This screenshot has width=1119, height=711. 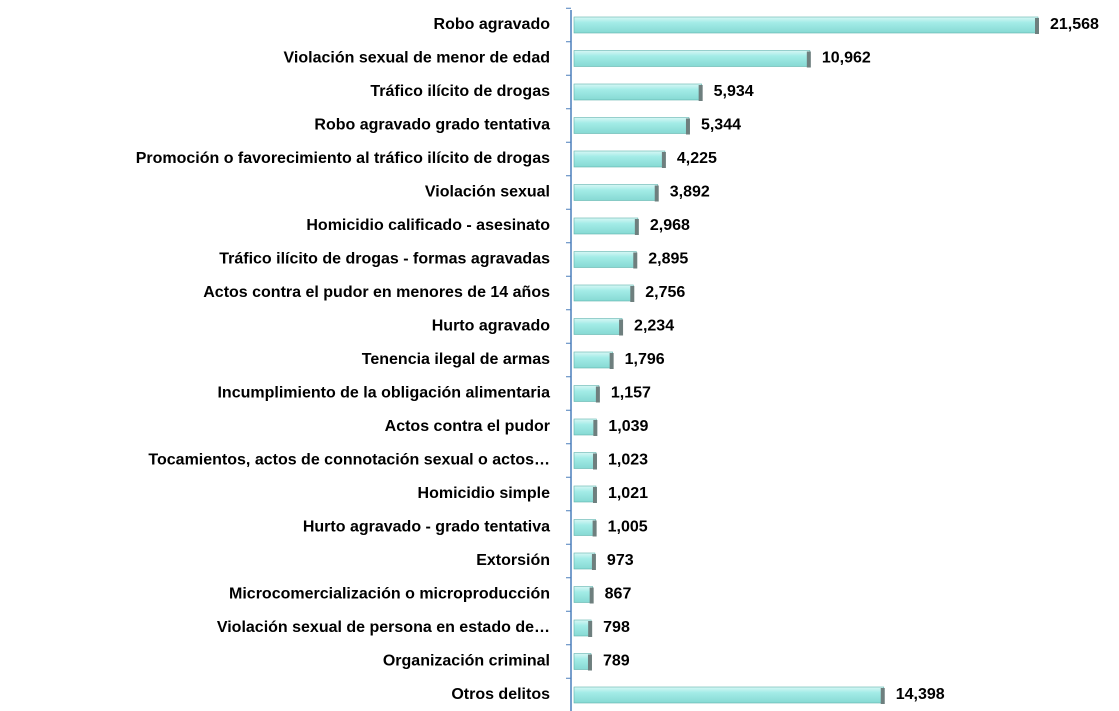 I want to click on value-label: 1,796, so click(x=645, y=359).